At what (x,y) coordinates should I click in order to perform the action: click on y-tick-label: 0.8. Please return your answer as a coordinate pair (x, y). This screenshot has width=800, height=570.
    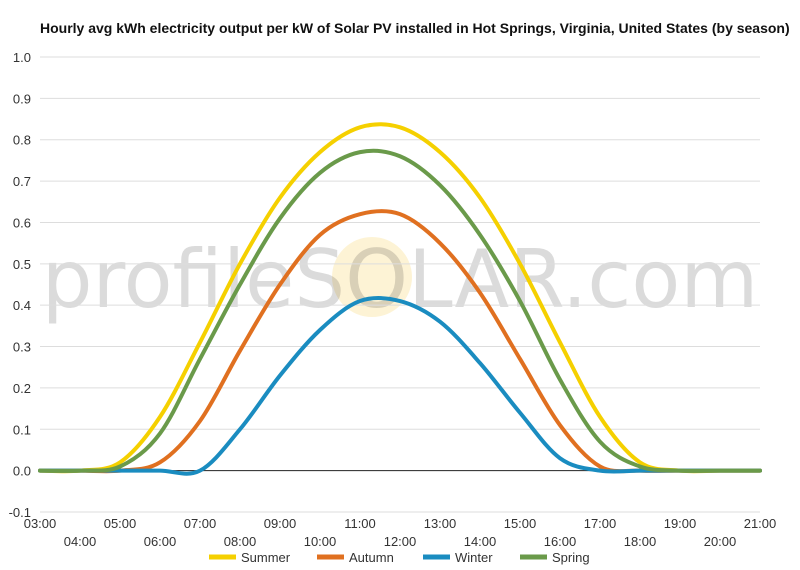
    Looking at the image, I should click on (22, 140).